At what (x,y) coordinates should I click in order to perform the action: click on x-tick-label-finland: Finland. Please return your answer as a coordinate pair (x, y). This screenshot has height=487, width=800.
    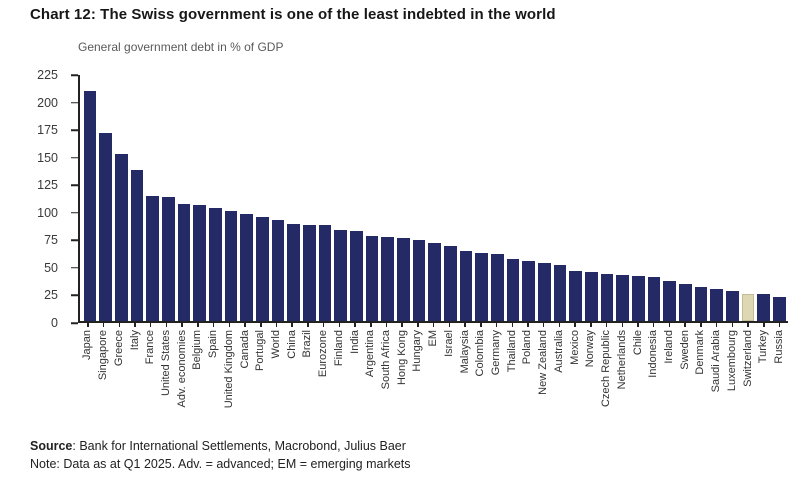
    Looking at the image, I should click on (338, 348).